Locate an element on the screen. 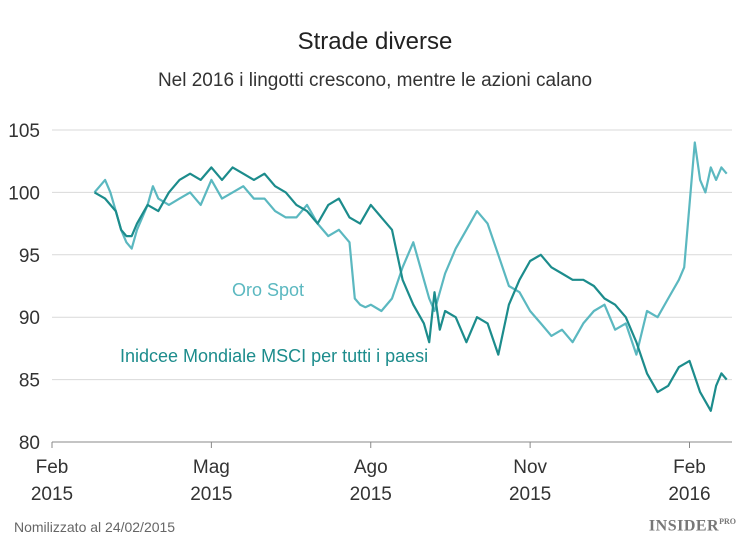 This screenshot has height=547, width=750. y-tick-label: 105 is located at coordinates (24, 131).